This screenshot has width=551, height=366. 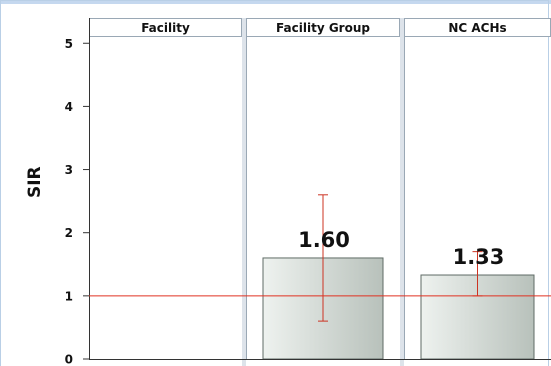 I want to click on y-axis-title: SIR, so click(x=35, y=182).